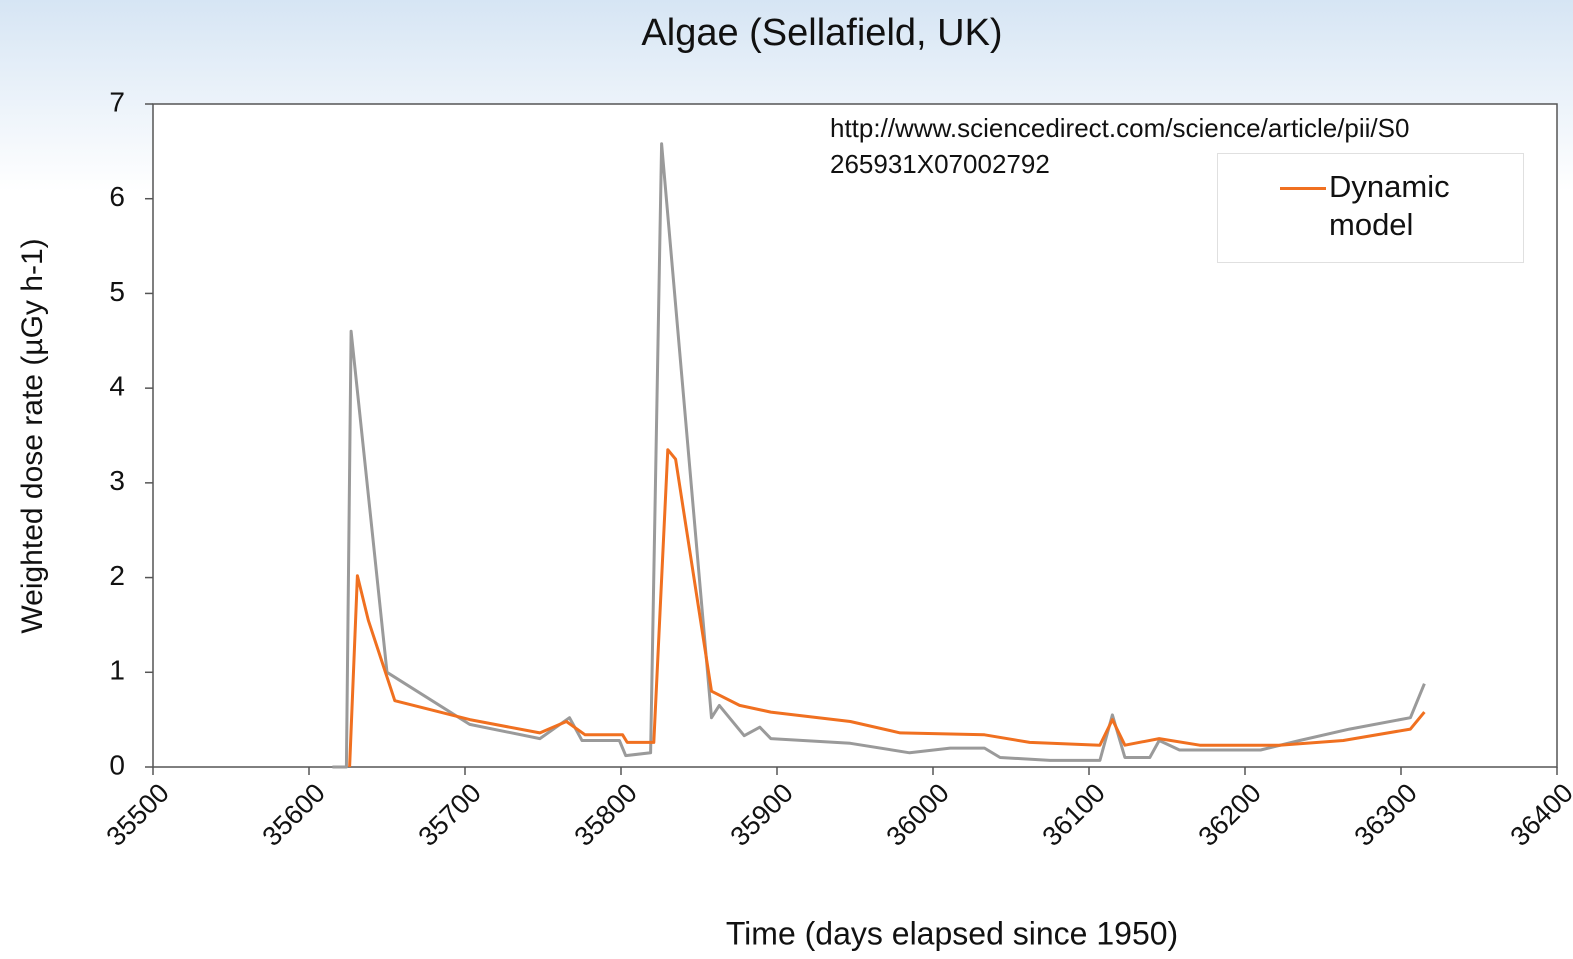 The height and width of the screenshot is (959, 1573). Describe the element at coordinates (117, 196) in the screenshot. I see `y-tick-label: 6` at that location.